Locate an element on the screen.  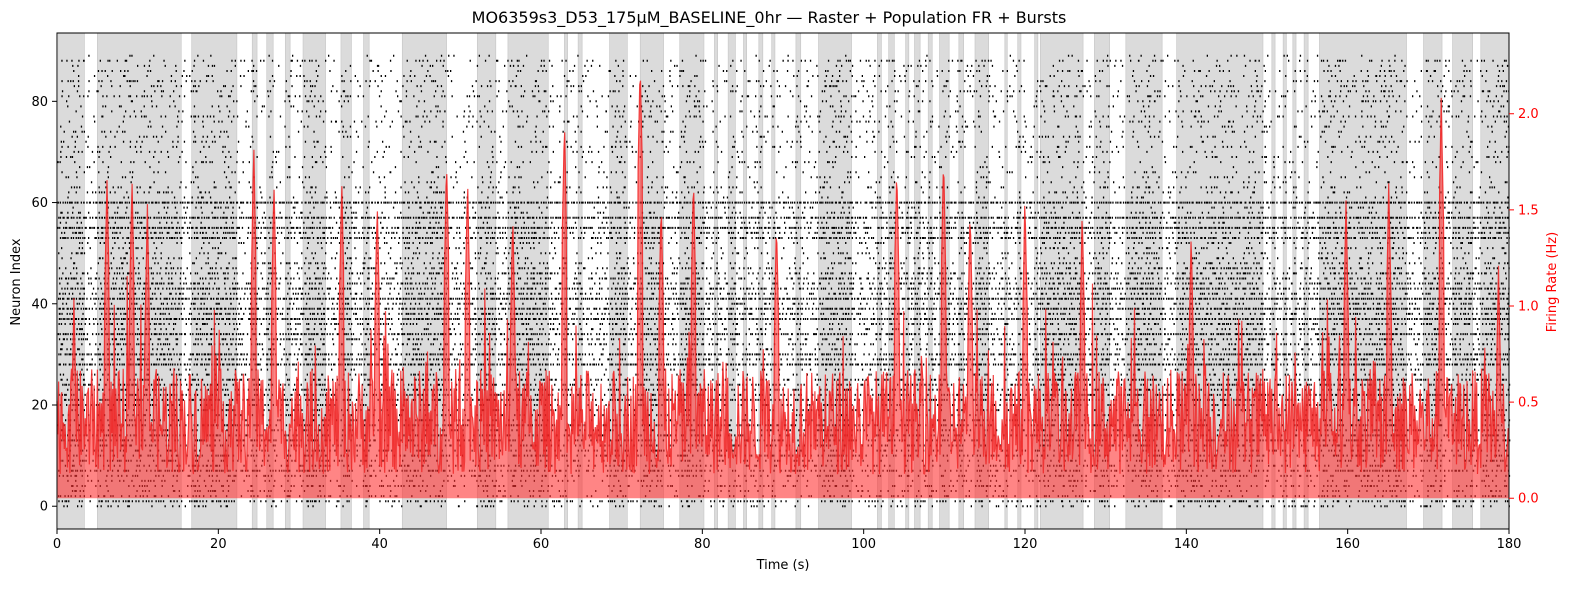
x-tick-label: 0 is located at coordinates (57, 544).